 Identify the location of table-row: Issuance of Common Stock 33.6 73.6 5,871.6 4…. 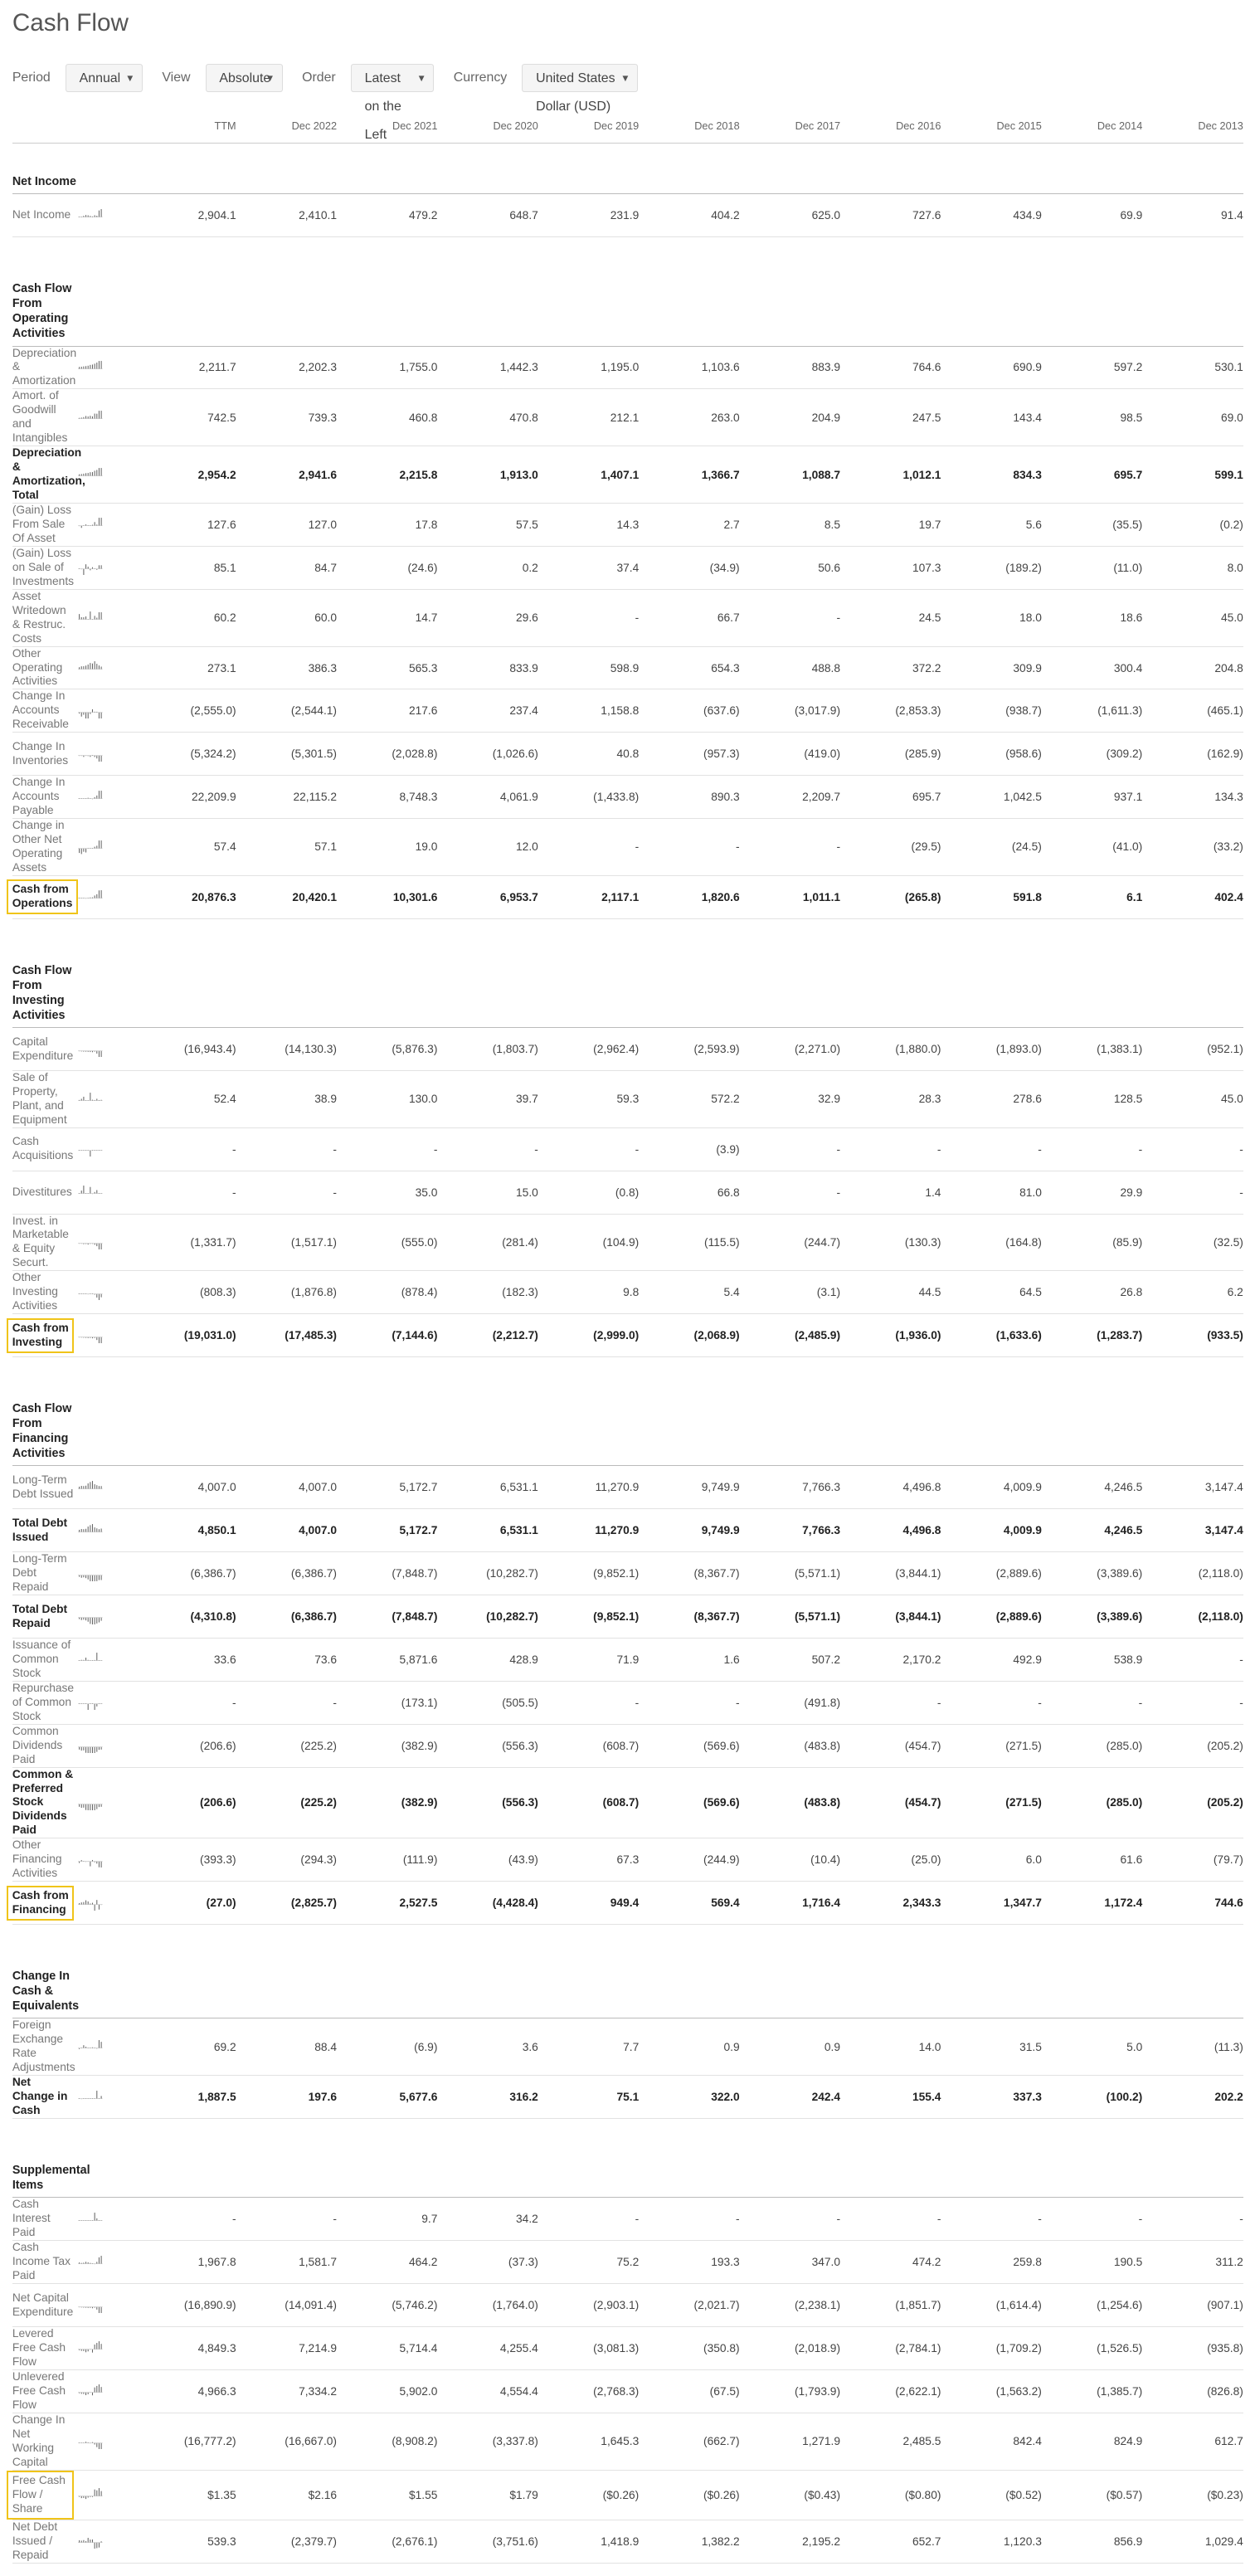
(627, 1660).